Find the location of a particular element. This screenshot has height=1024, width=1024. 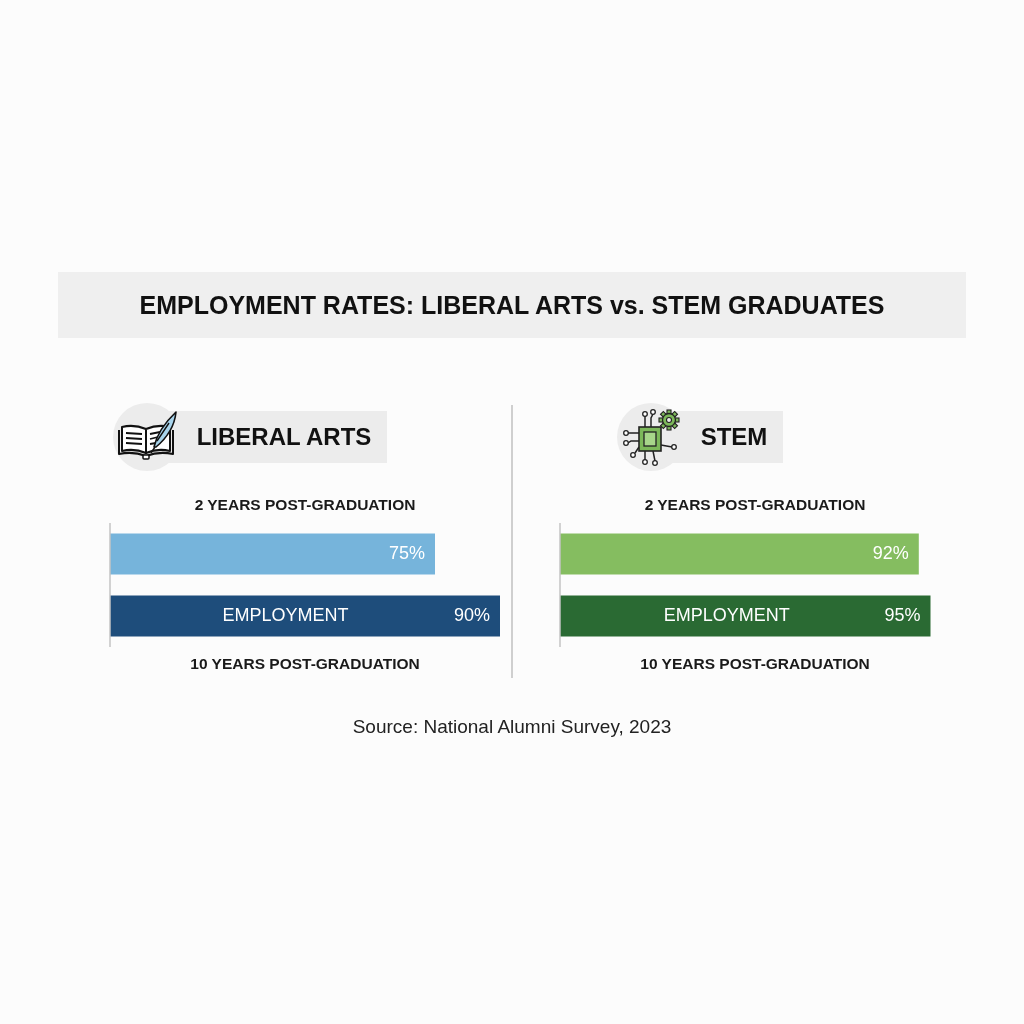

data-label: 95% is located at coordinates (902, 614).